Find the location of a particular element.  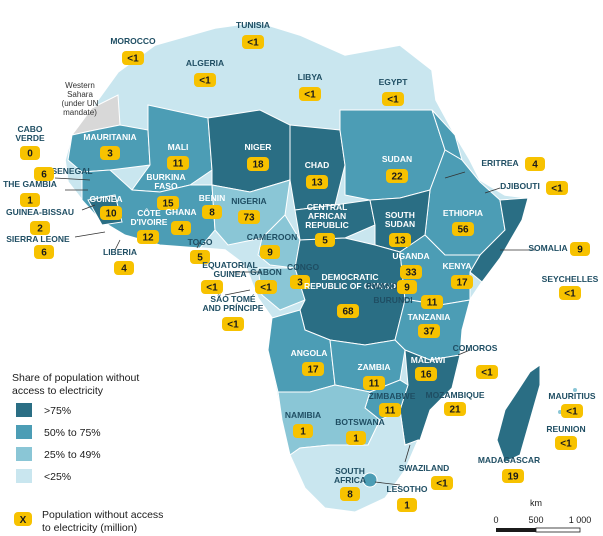

country-name-malawi: MALAWI is located at coordinates (428, 360).